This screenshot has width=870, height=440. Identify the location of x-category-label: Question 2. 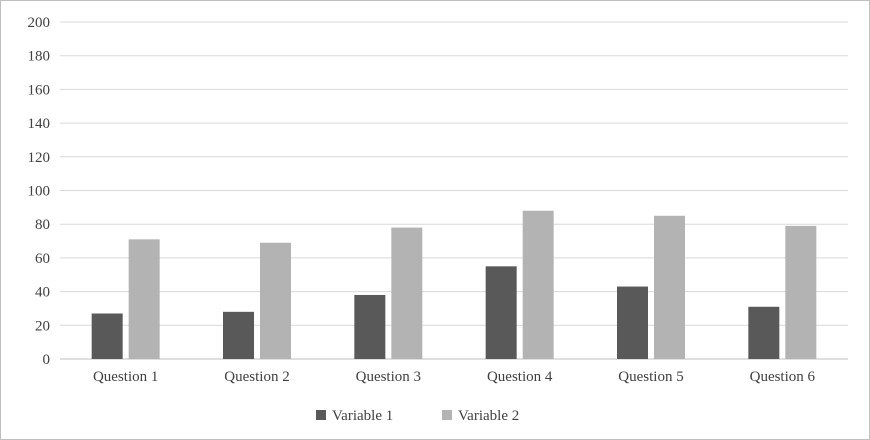
(256, 377).